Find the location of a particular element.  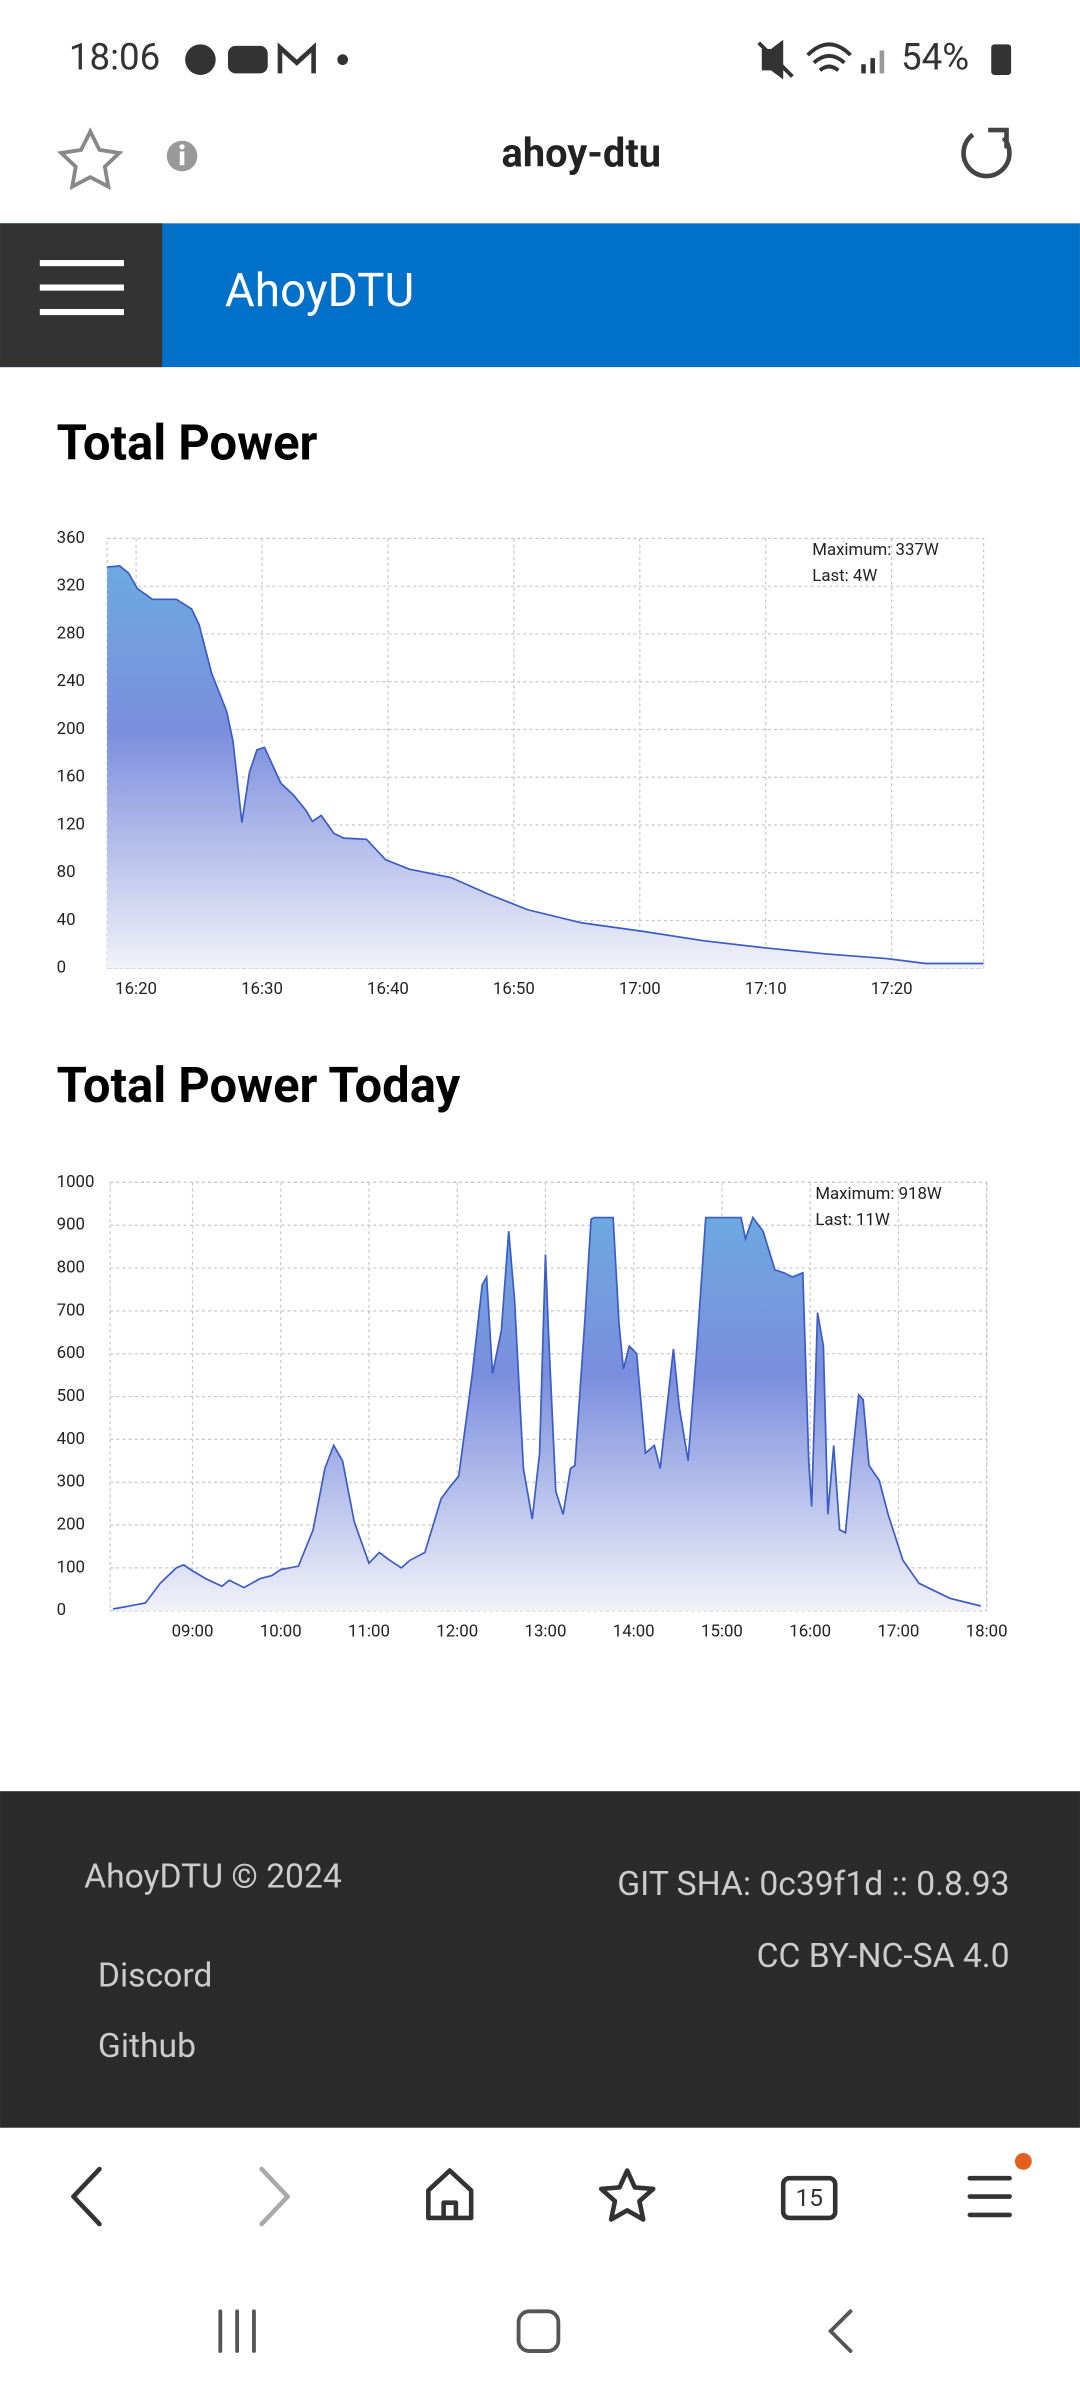

annotation: Maximum: 918W is located at coordinates (878, 1194).